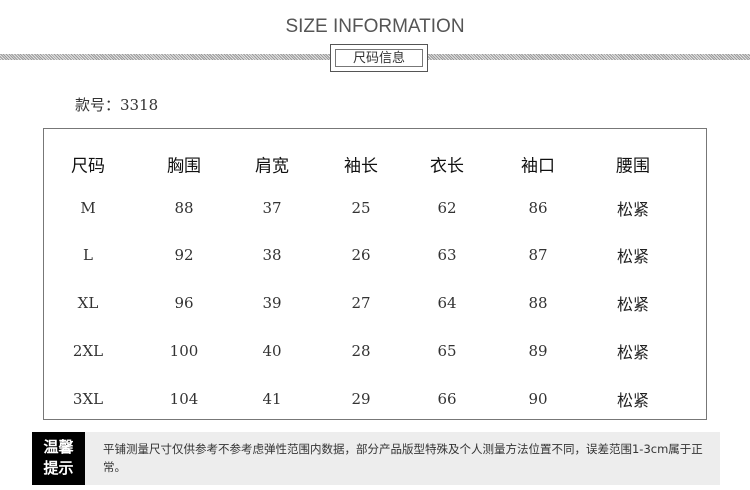 The height and width of the screenshot is (490, 750). Describe the element at coordinates (361, 303) in the screenshot. I see `table-cell: 27` at that location.